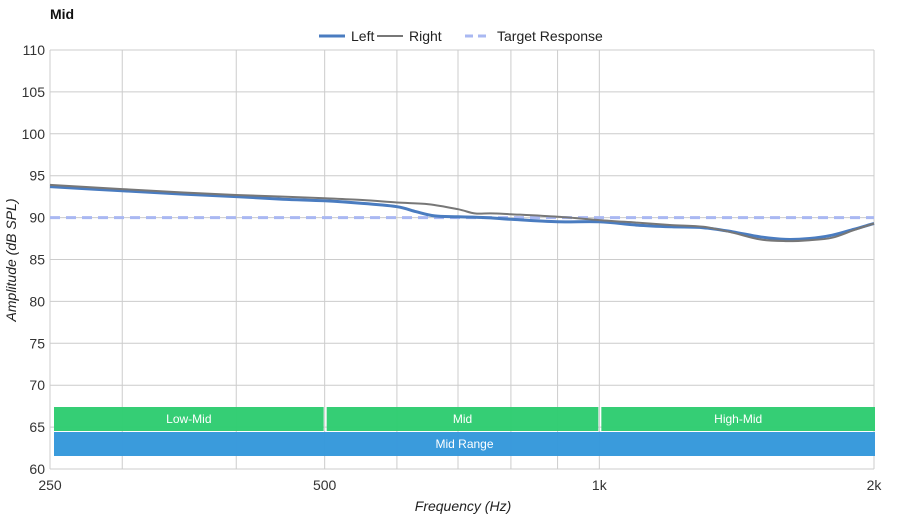 The height and width of the screenshot is (520, 900). I want to click on band-mid, so click(462, 419).